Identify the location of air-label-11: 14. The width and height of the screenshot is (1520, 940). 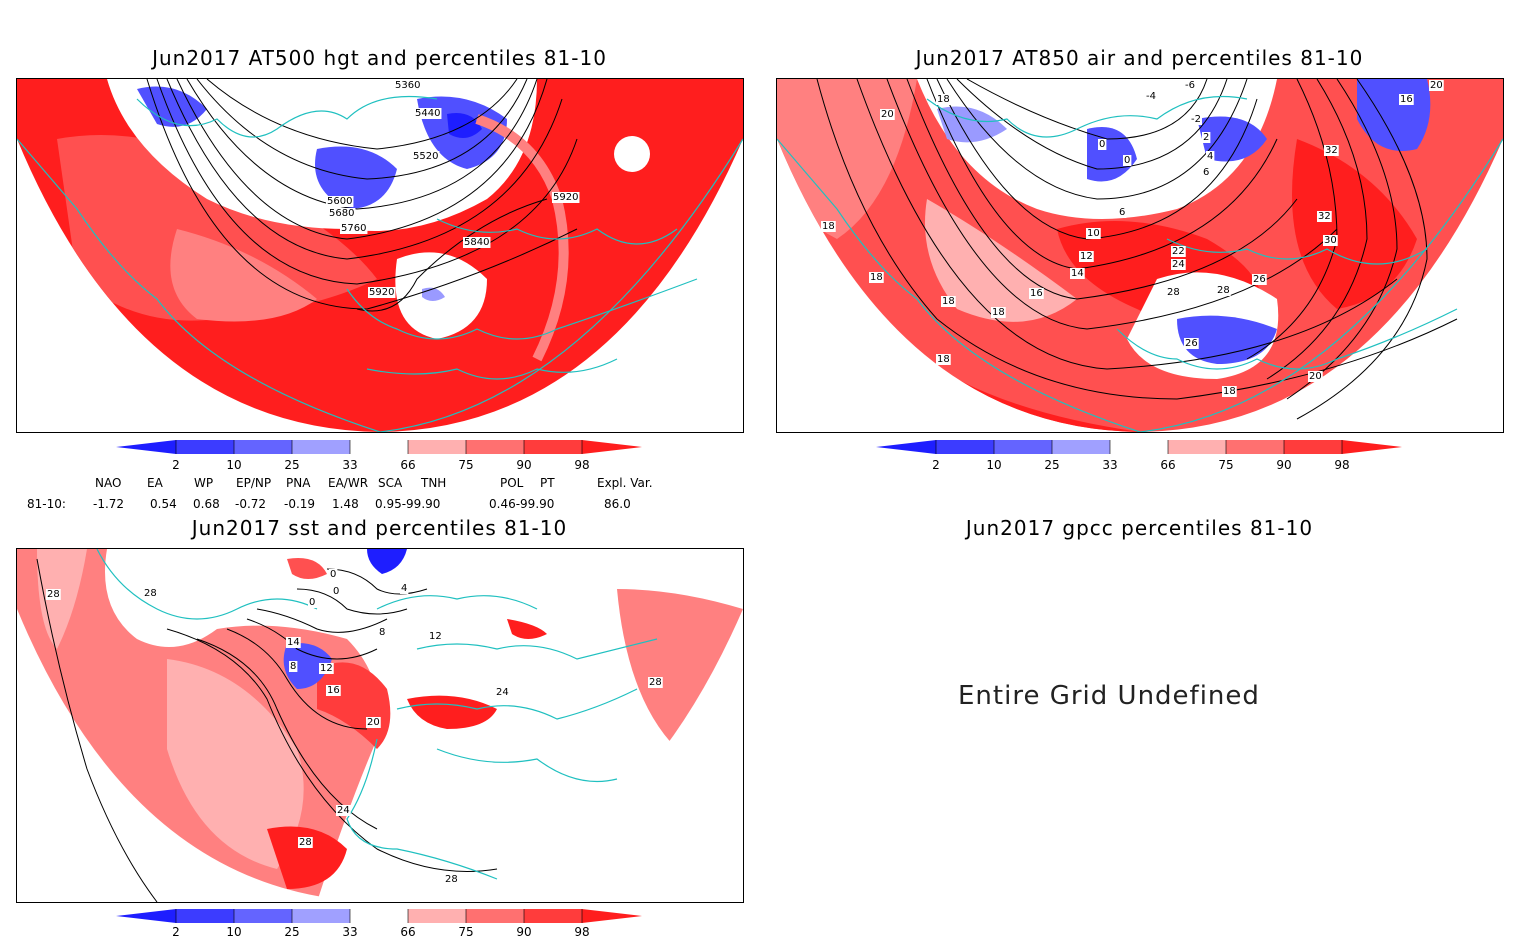
(1077, 273).